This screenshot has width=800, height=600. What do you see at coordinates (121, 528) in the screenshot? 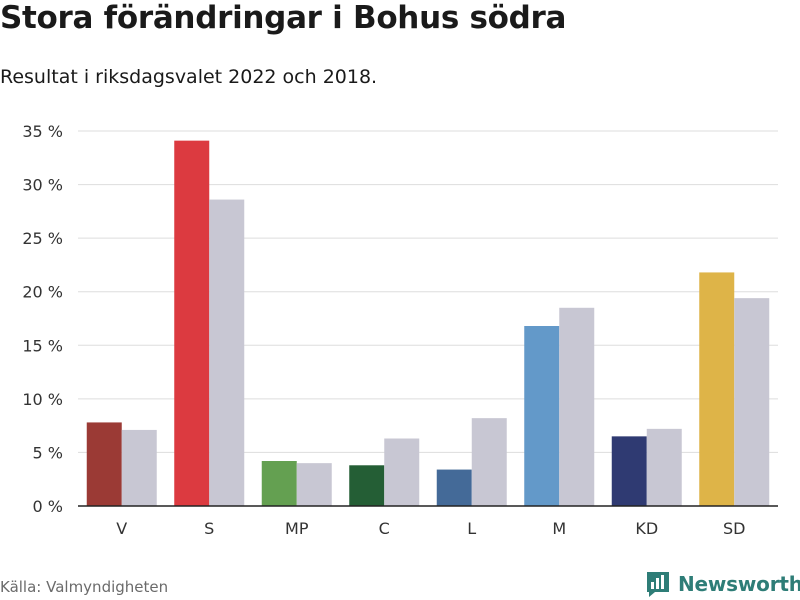
I see `x-tick-label: V` at bounding box center [121, 528].